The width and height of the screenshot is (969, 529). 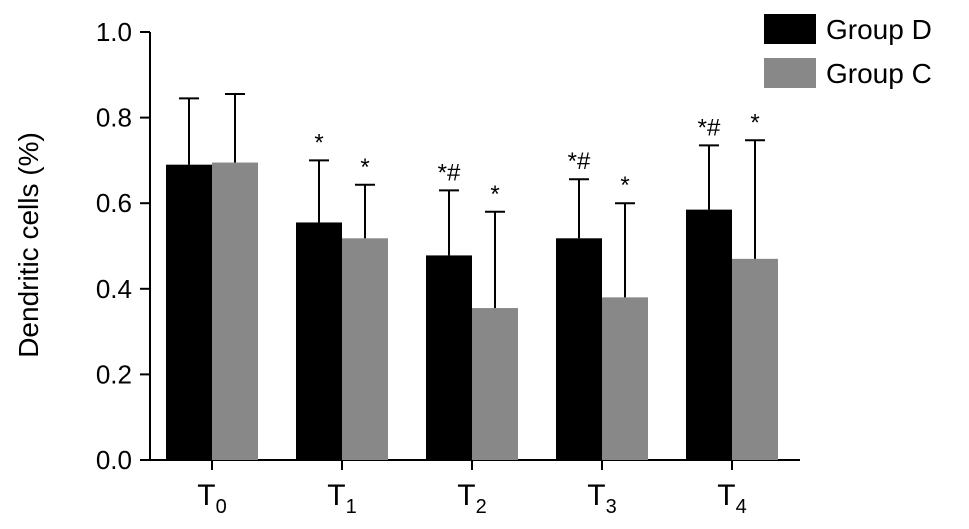 I want to click on y-tick-label: 0.8, so click(x=114, y=118).